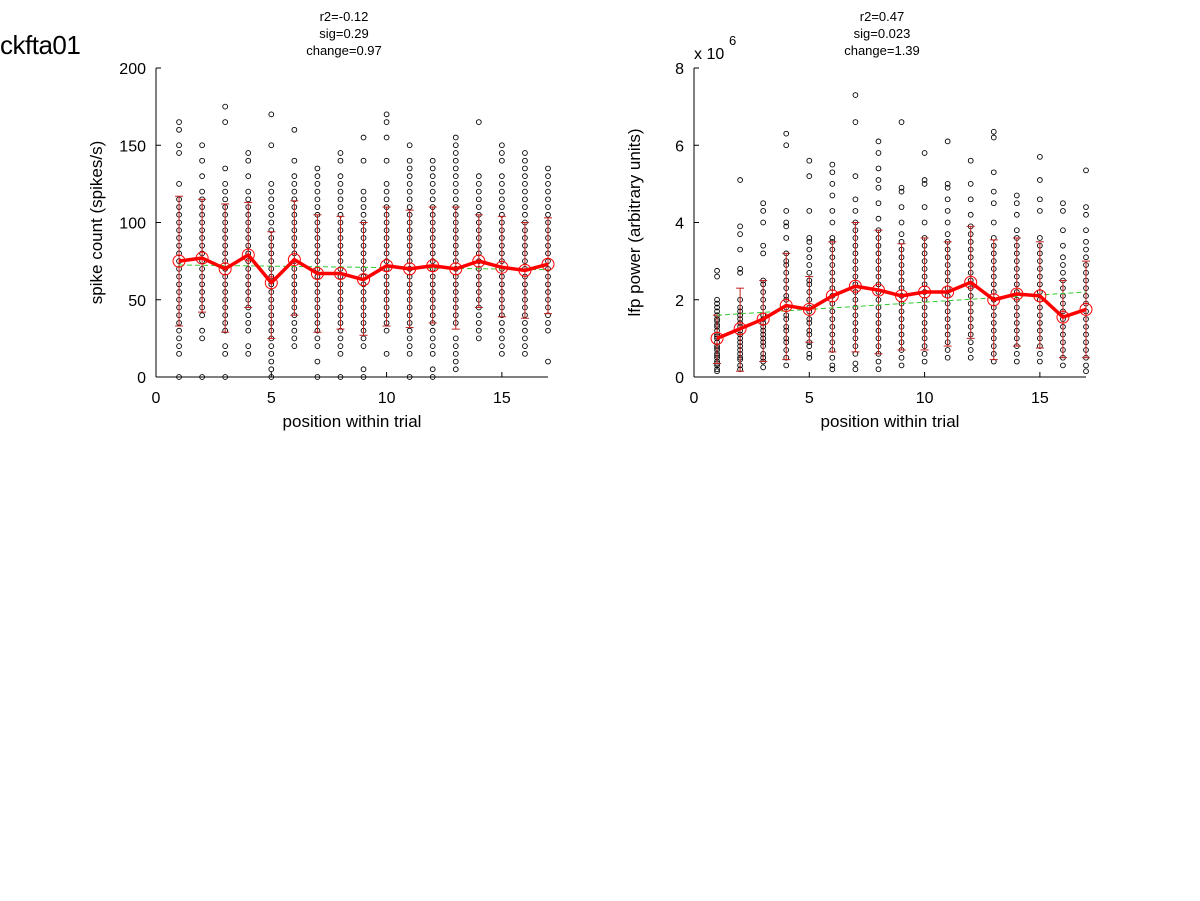 Image resolution: width=1200 pixels, height=901 pixels. Describe the element at coordinates (96, 222) in the screenshot. I see `y-axis-label: spike count (spikes/s)` at that location.